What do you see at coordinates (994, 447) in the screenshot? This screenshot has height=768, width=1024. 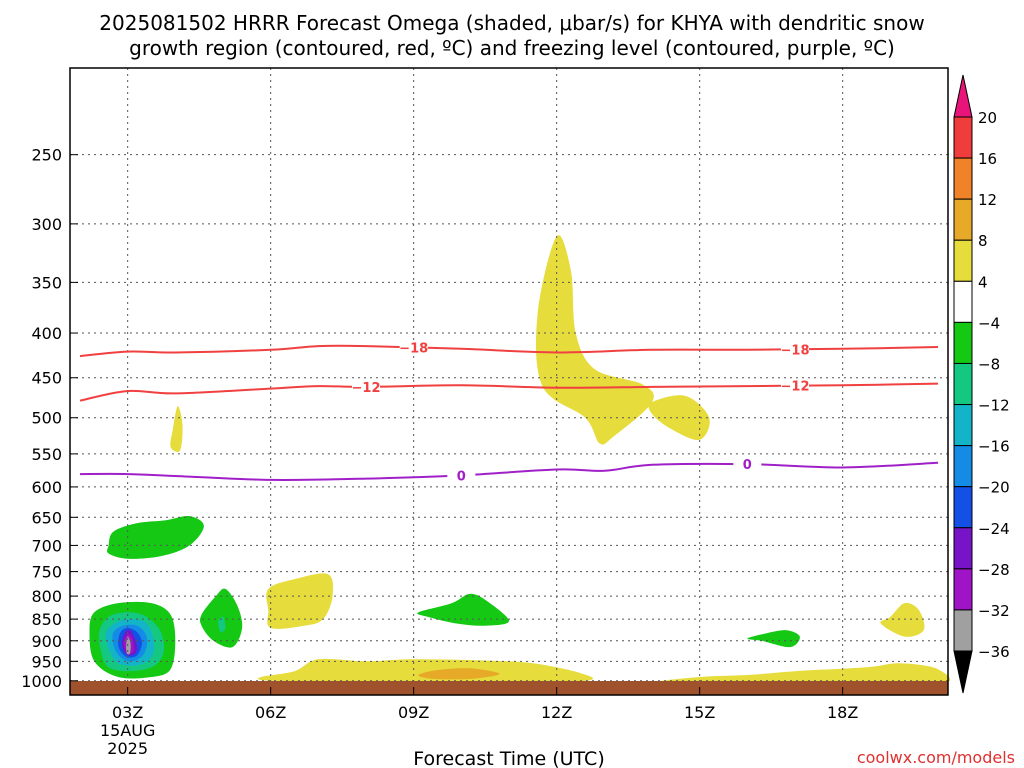 I see `colorbar-label-8: −16` at bounding box center [994, 447].